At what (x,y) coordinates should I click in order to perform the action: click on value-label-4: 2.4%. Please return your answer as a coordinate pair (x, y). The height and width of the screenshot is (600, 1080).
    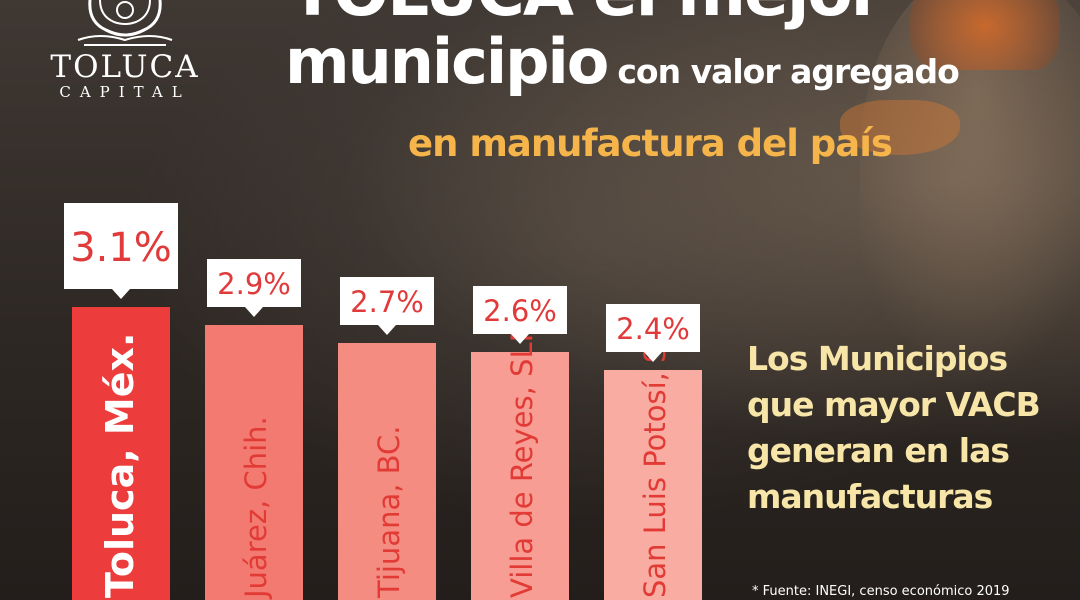
    Looking at the image, I should click on (653, 329).